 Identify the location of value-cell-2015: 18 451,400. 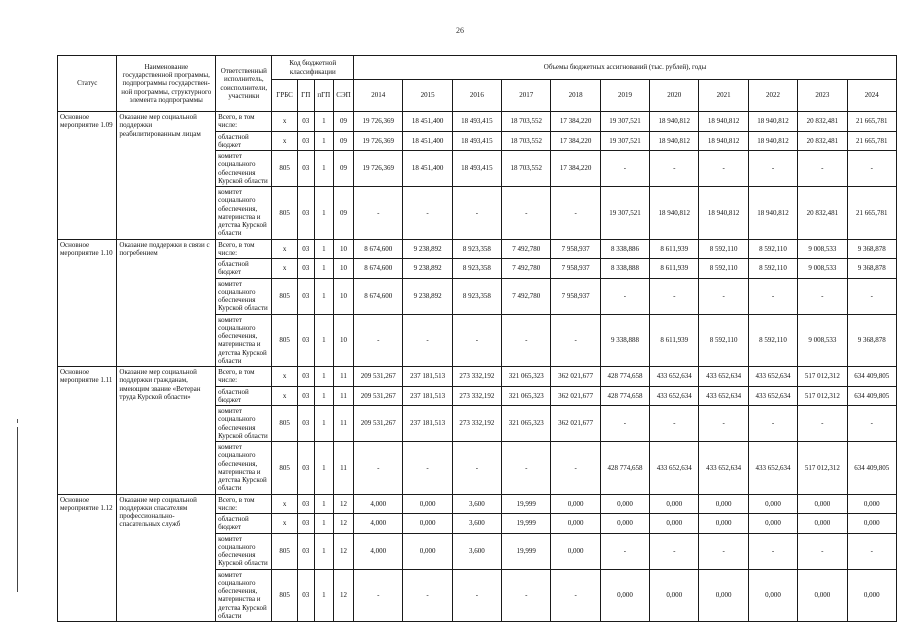
(427, 140).